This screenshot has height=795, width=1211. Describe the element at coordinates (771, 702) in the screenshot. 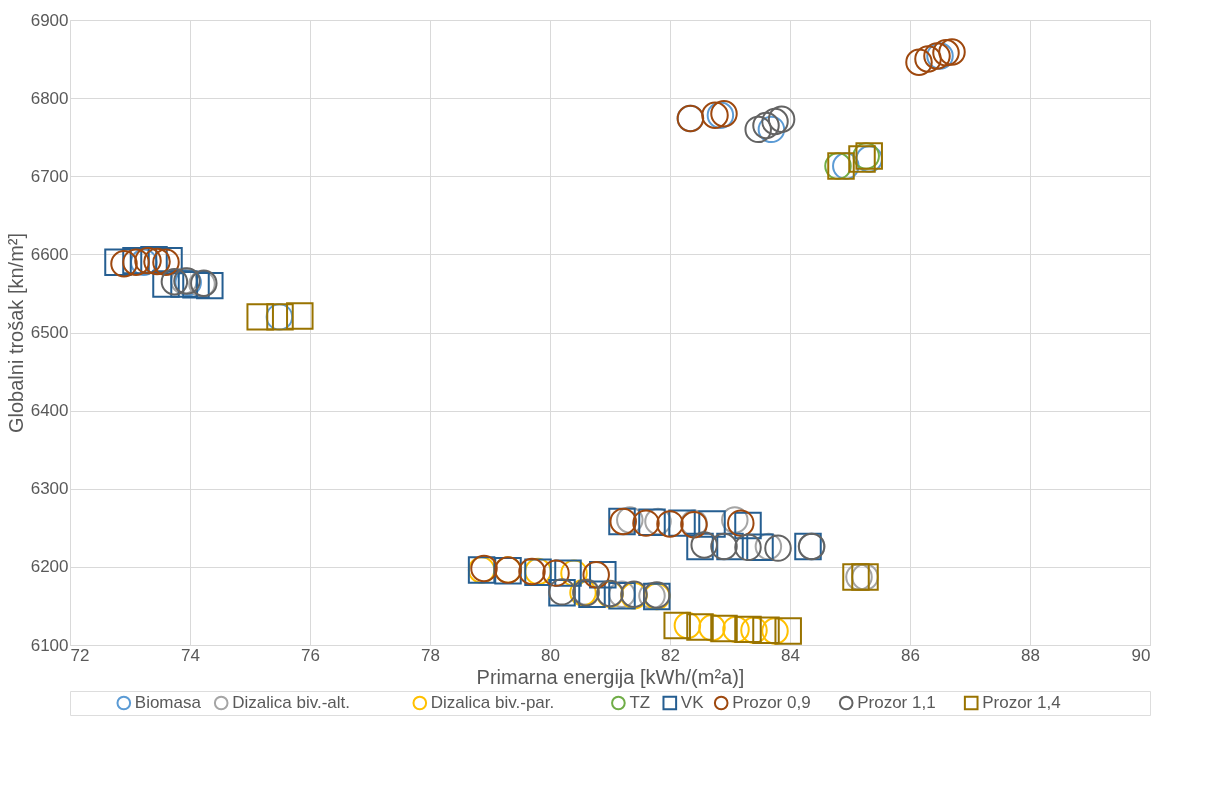

I see `legend-label: Prozor 0,9` at that location.